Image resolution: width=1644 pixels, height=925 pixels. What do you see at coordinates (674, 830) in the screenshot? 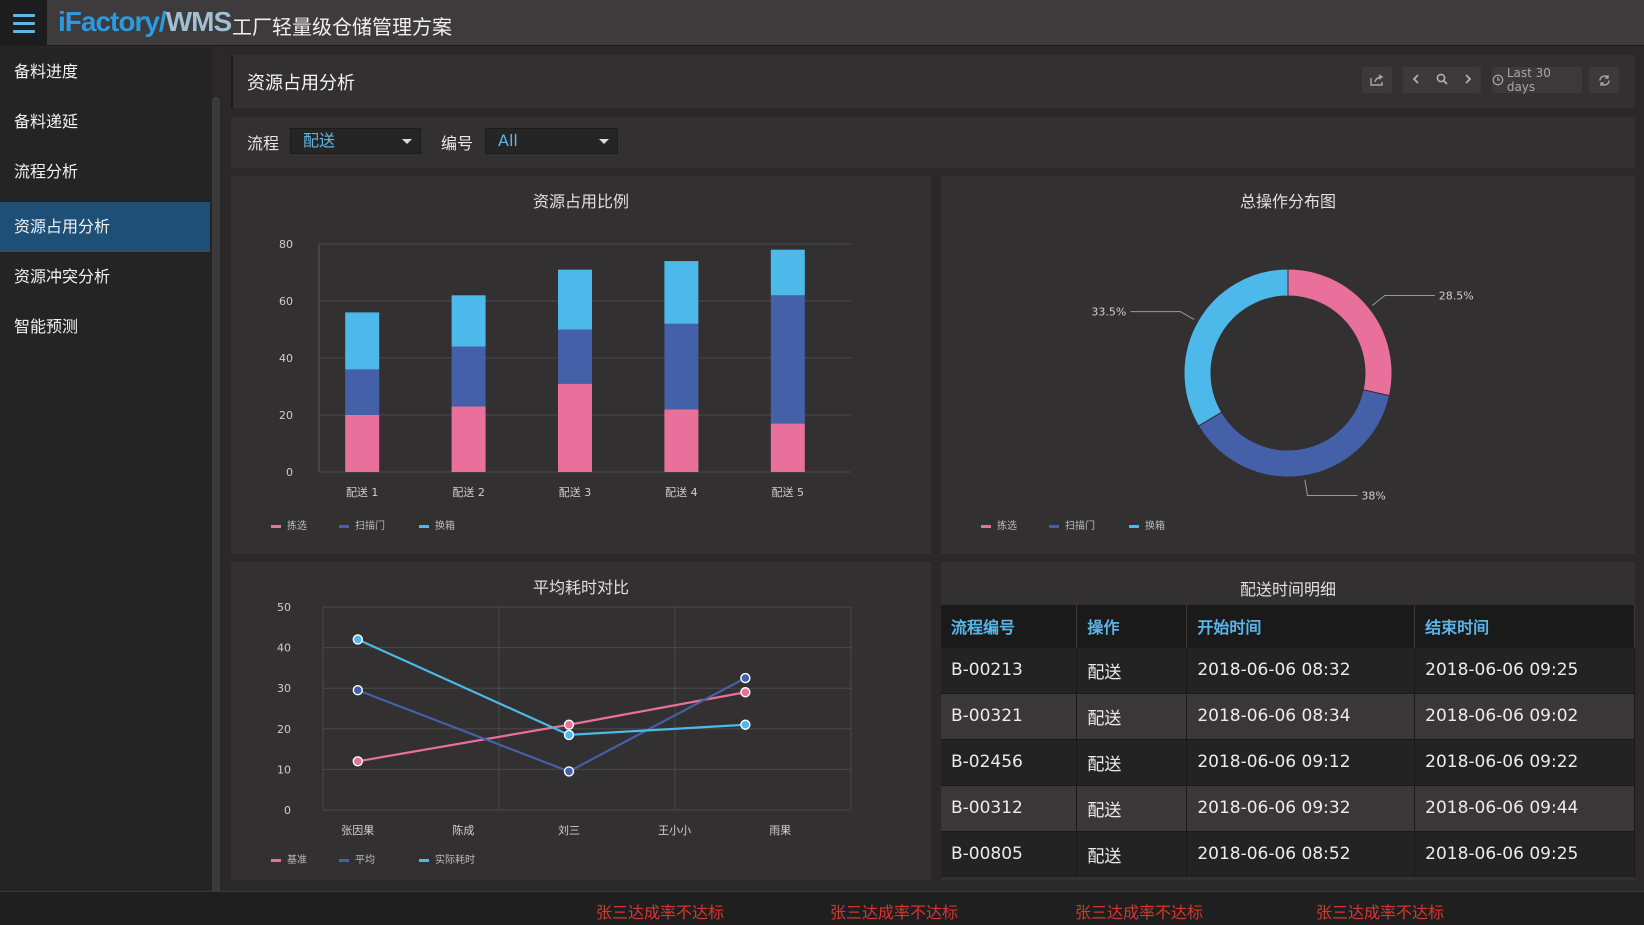
I see `x-tick-label: 王小小` at bounding box center [674, 830].